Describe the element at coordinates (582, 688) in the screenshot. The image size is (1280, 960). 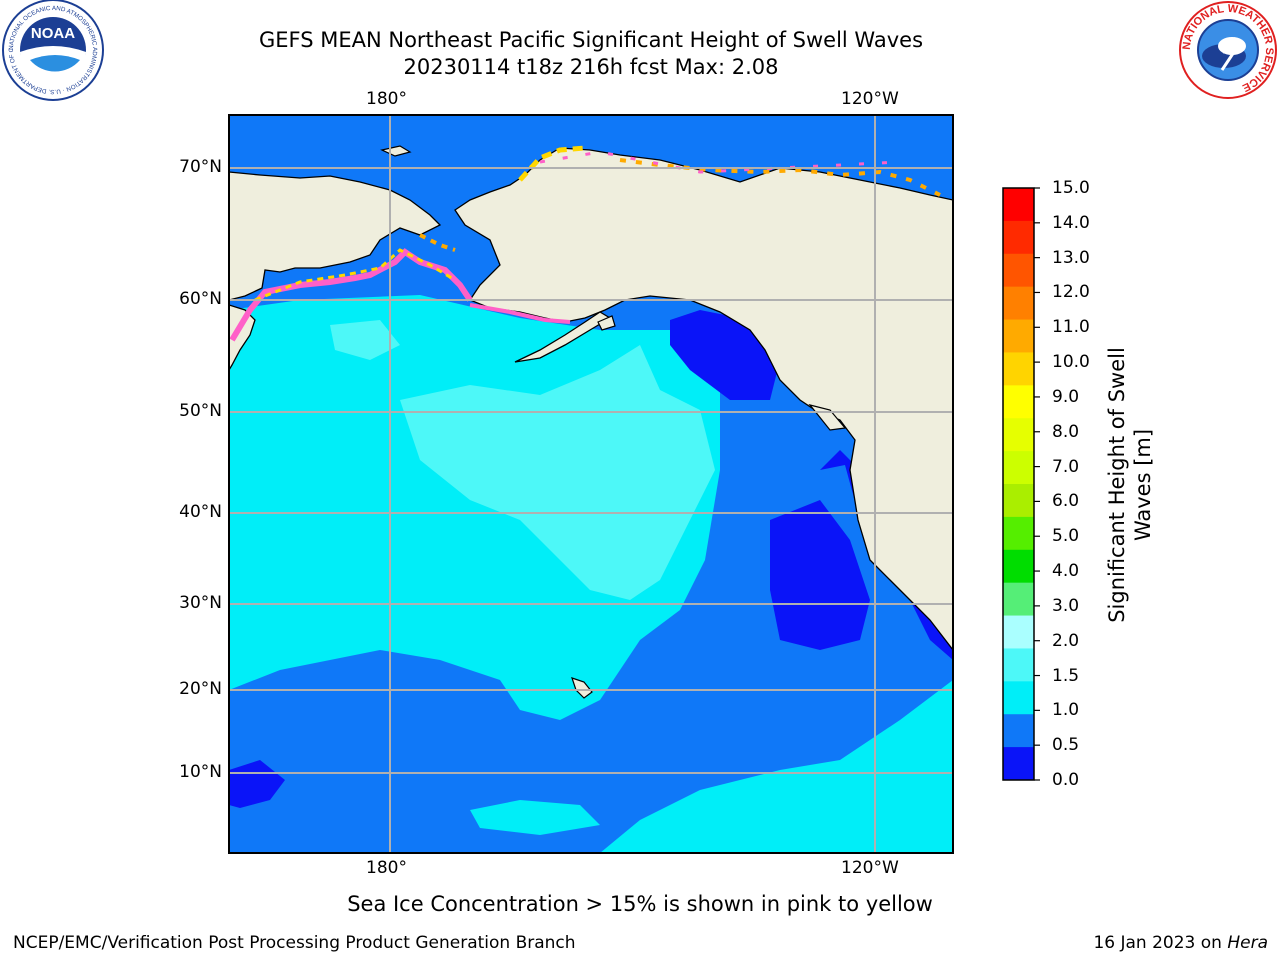
I see `land-hawaii` at that location.